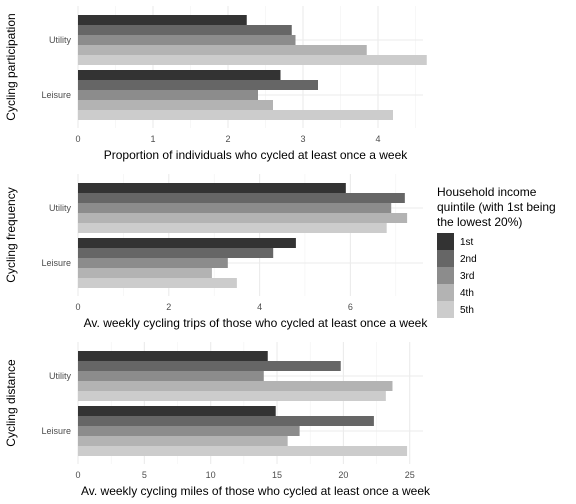  Describe the element at coordinates (479, 222) in the screenshot. I see `legend-title-line-3: the lowest 20%)` at that location.